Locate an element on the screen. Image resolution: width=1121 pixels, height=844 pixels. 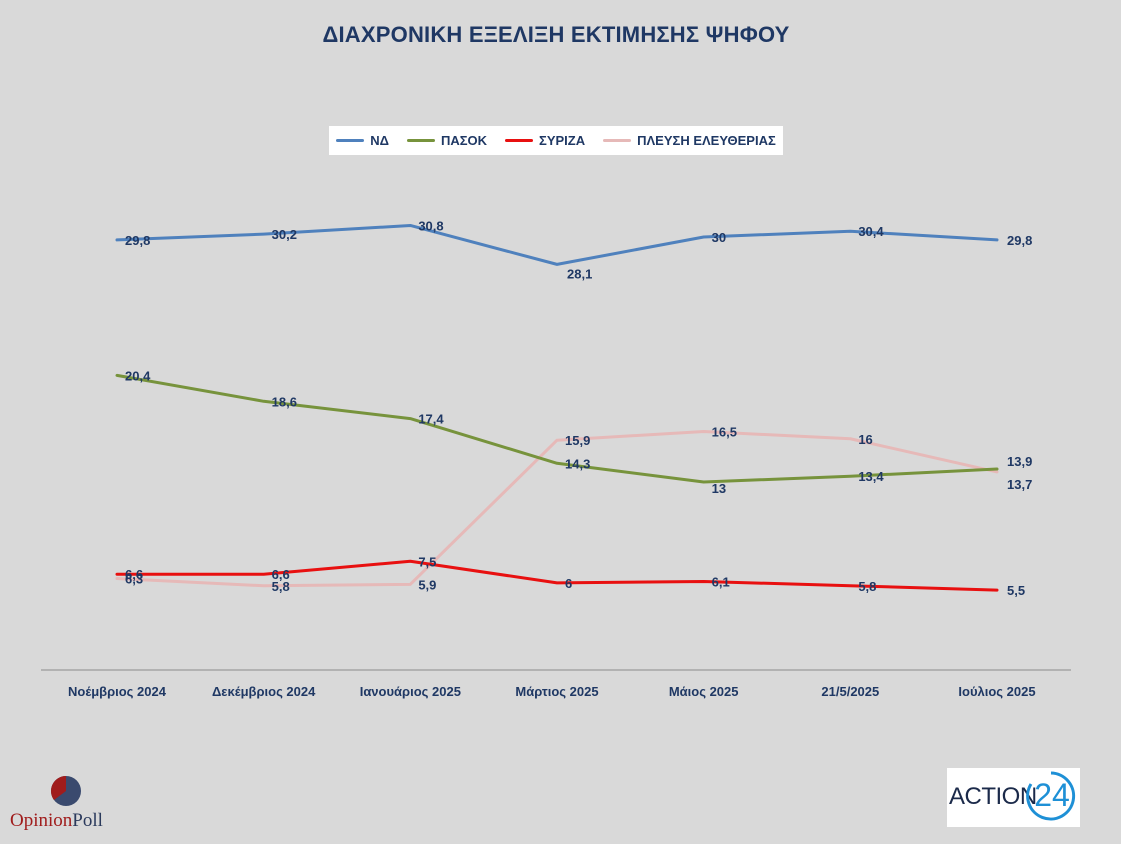
data-label: 7,5 is located at coordinates (427, 561).